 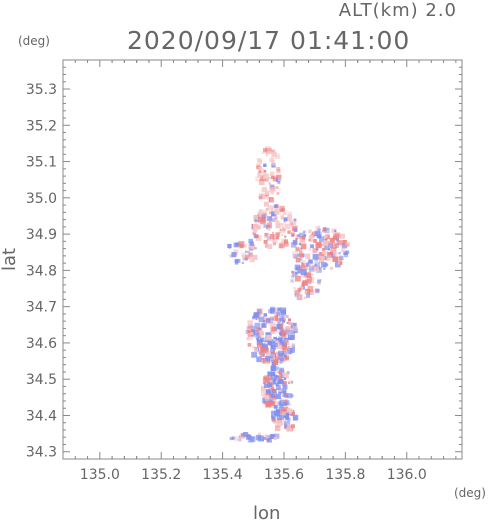 What do you see at coordinates (34, 41) in the screenshot?
I see `y-axis-unit: (deg)` at bounding box center [34, 41].